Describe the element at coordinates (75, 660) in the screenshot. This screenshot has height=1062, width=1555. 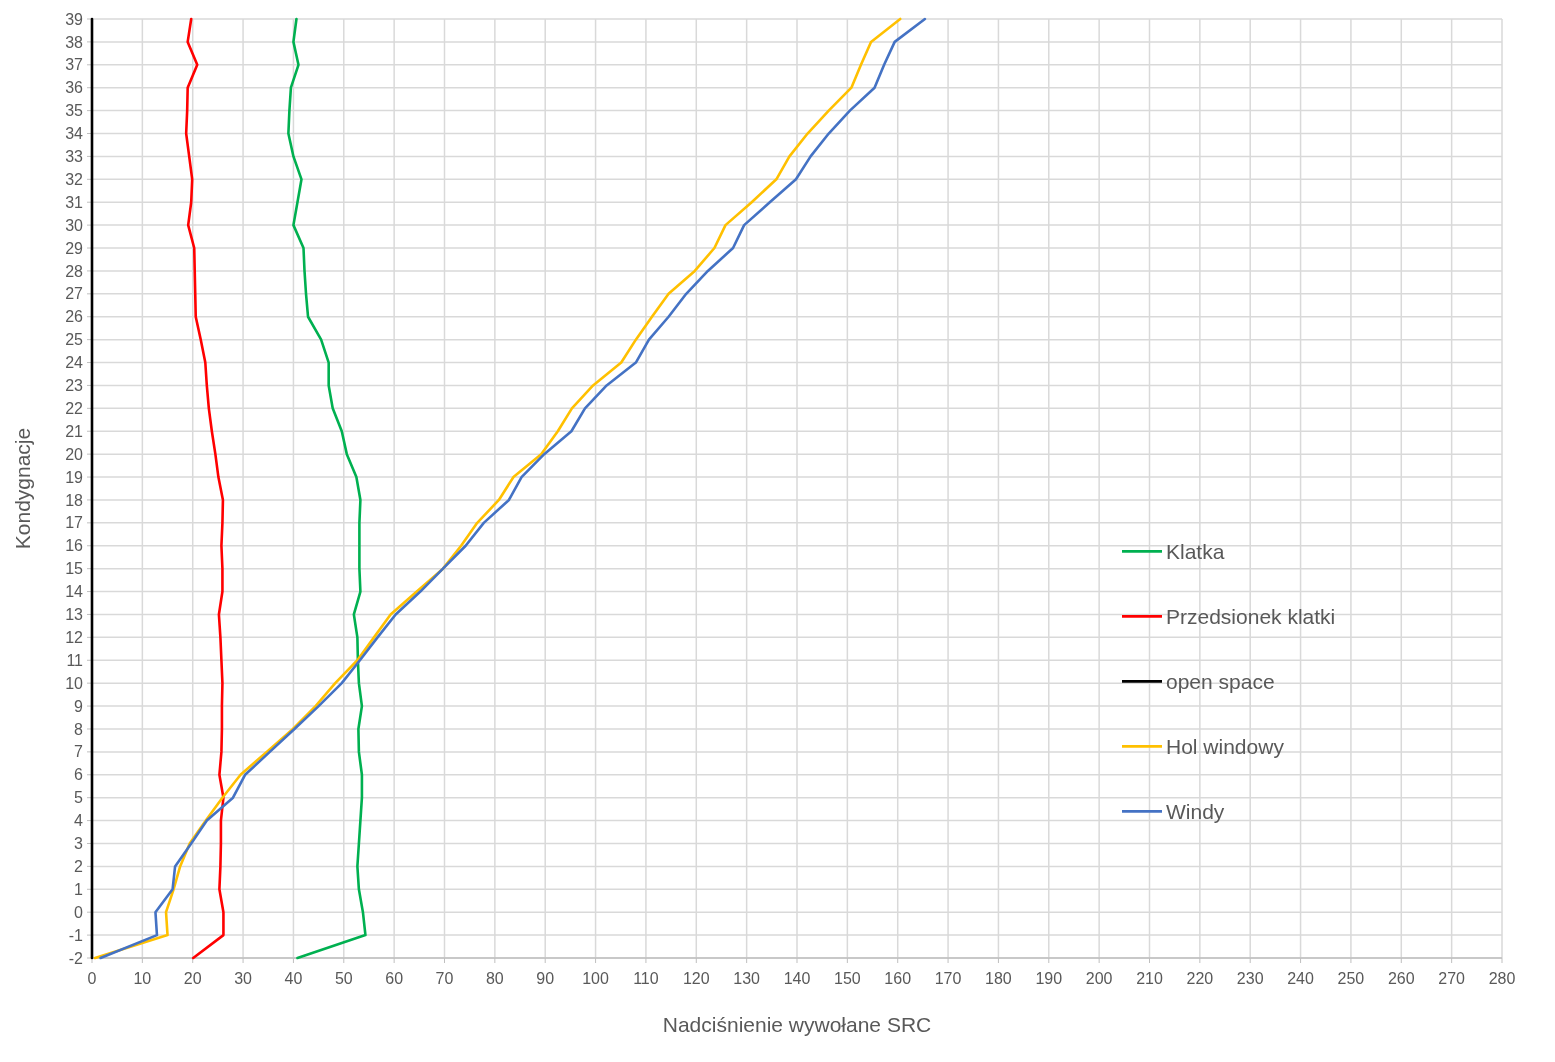
I see `y-tick-label: 11` at that location.